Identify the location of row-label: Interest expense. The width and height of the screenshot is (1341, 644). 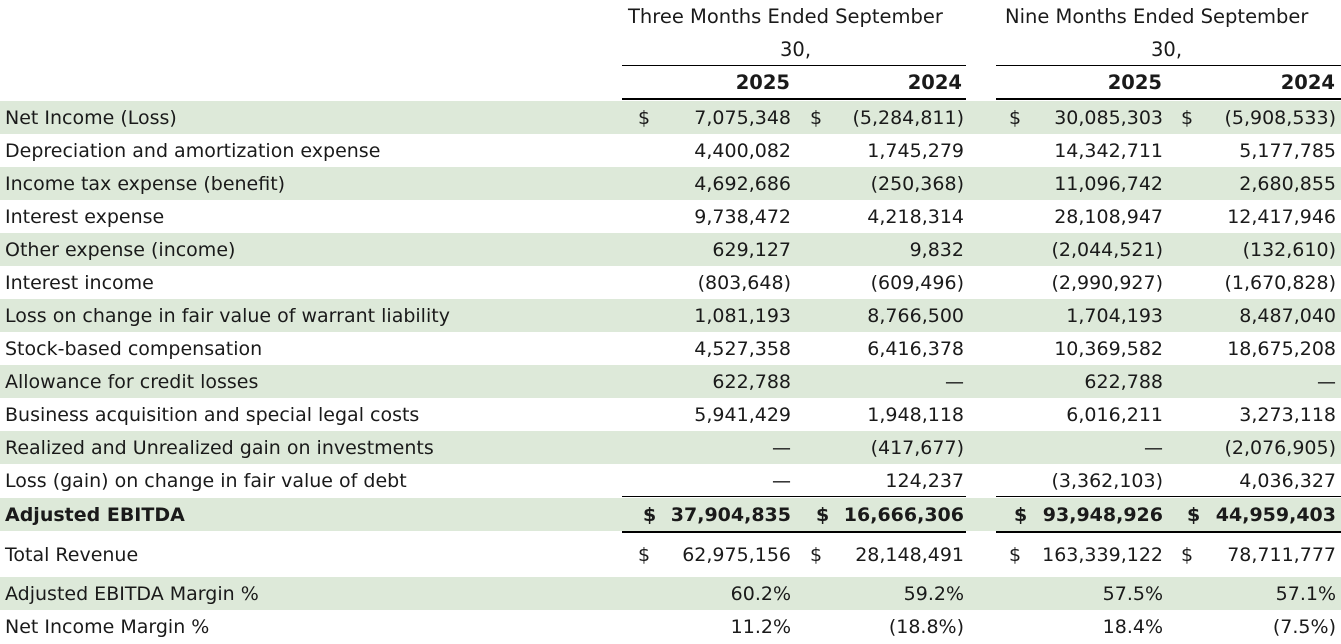
(85, 217).